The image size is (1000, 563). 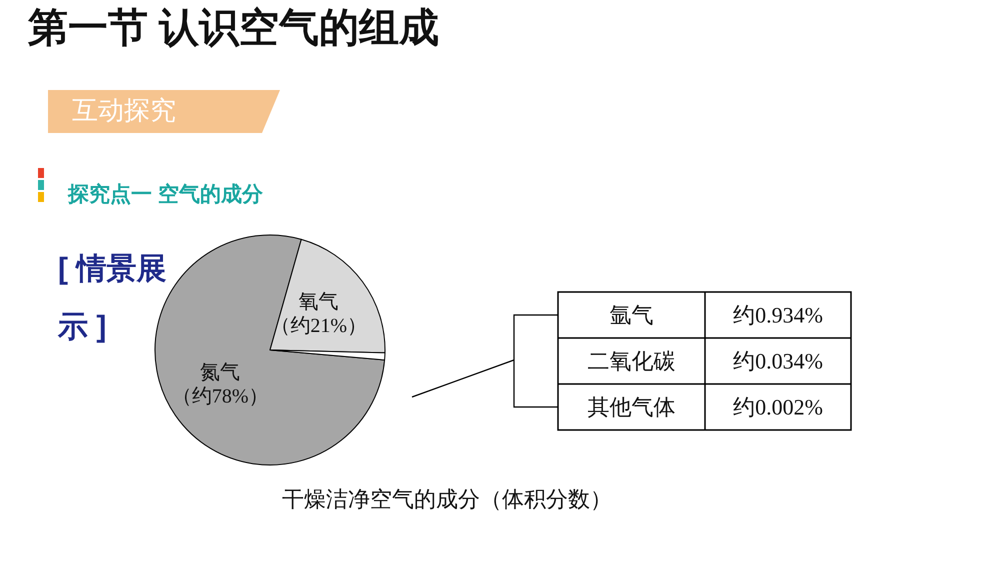 I want to click on text: [ 情景展示 ], so click(x=111, y=298).